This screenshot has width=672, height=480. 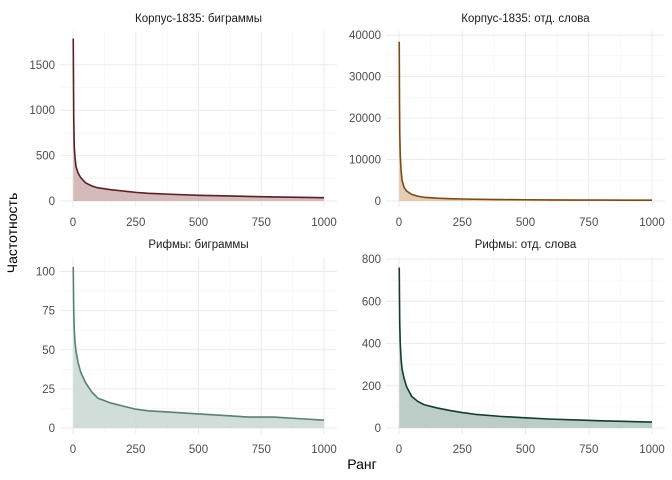 What do you see at coordinates (371, 260) in the screenshot?
I see `y-tick-label: 800` at bounding box center [371, 260].